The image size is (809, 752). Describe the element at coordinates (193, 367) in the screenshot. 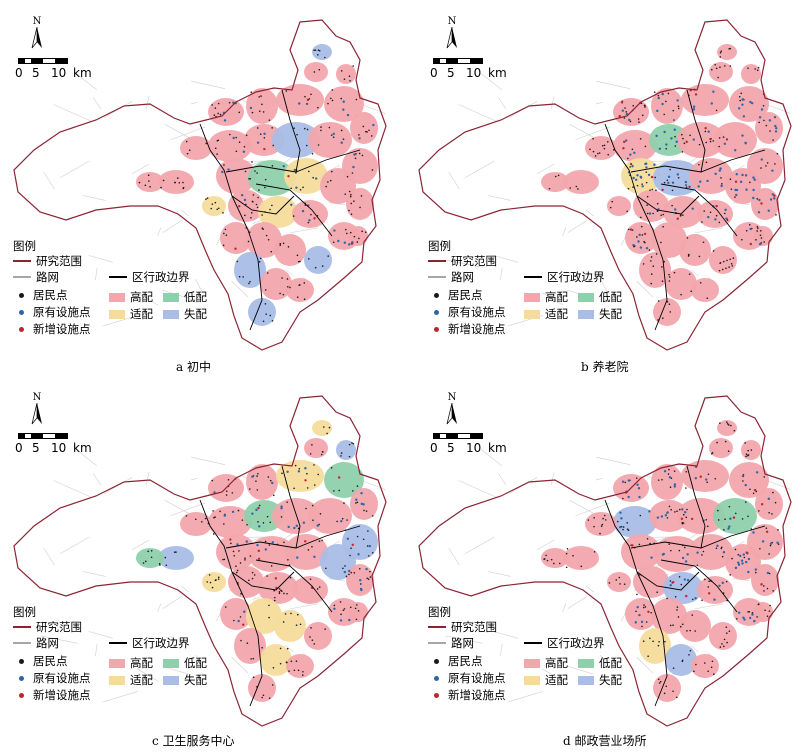

I see `panel-caption-a: a 初中` at that location.